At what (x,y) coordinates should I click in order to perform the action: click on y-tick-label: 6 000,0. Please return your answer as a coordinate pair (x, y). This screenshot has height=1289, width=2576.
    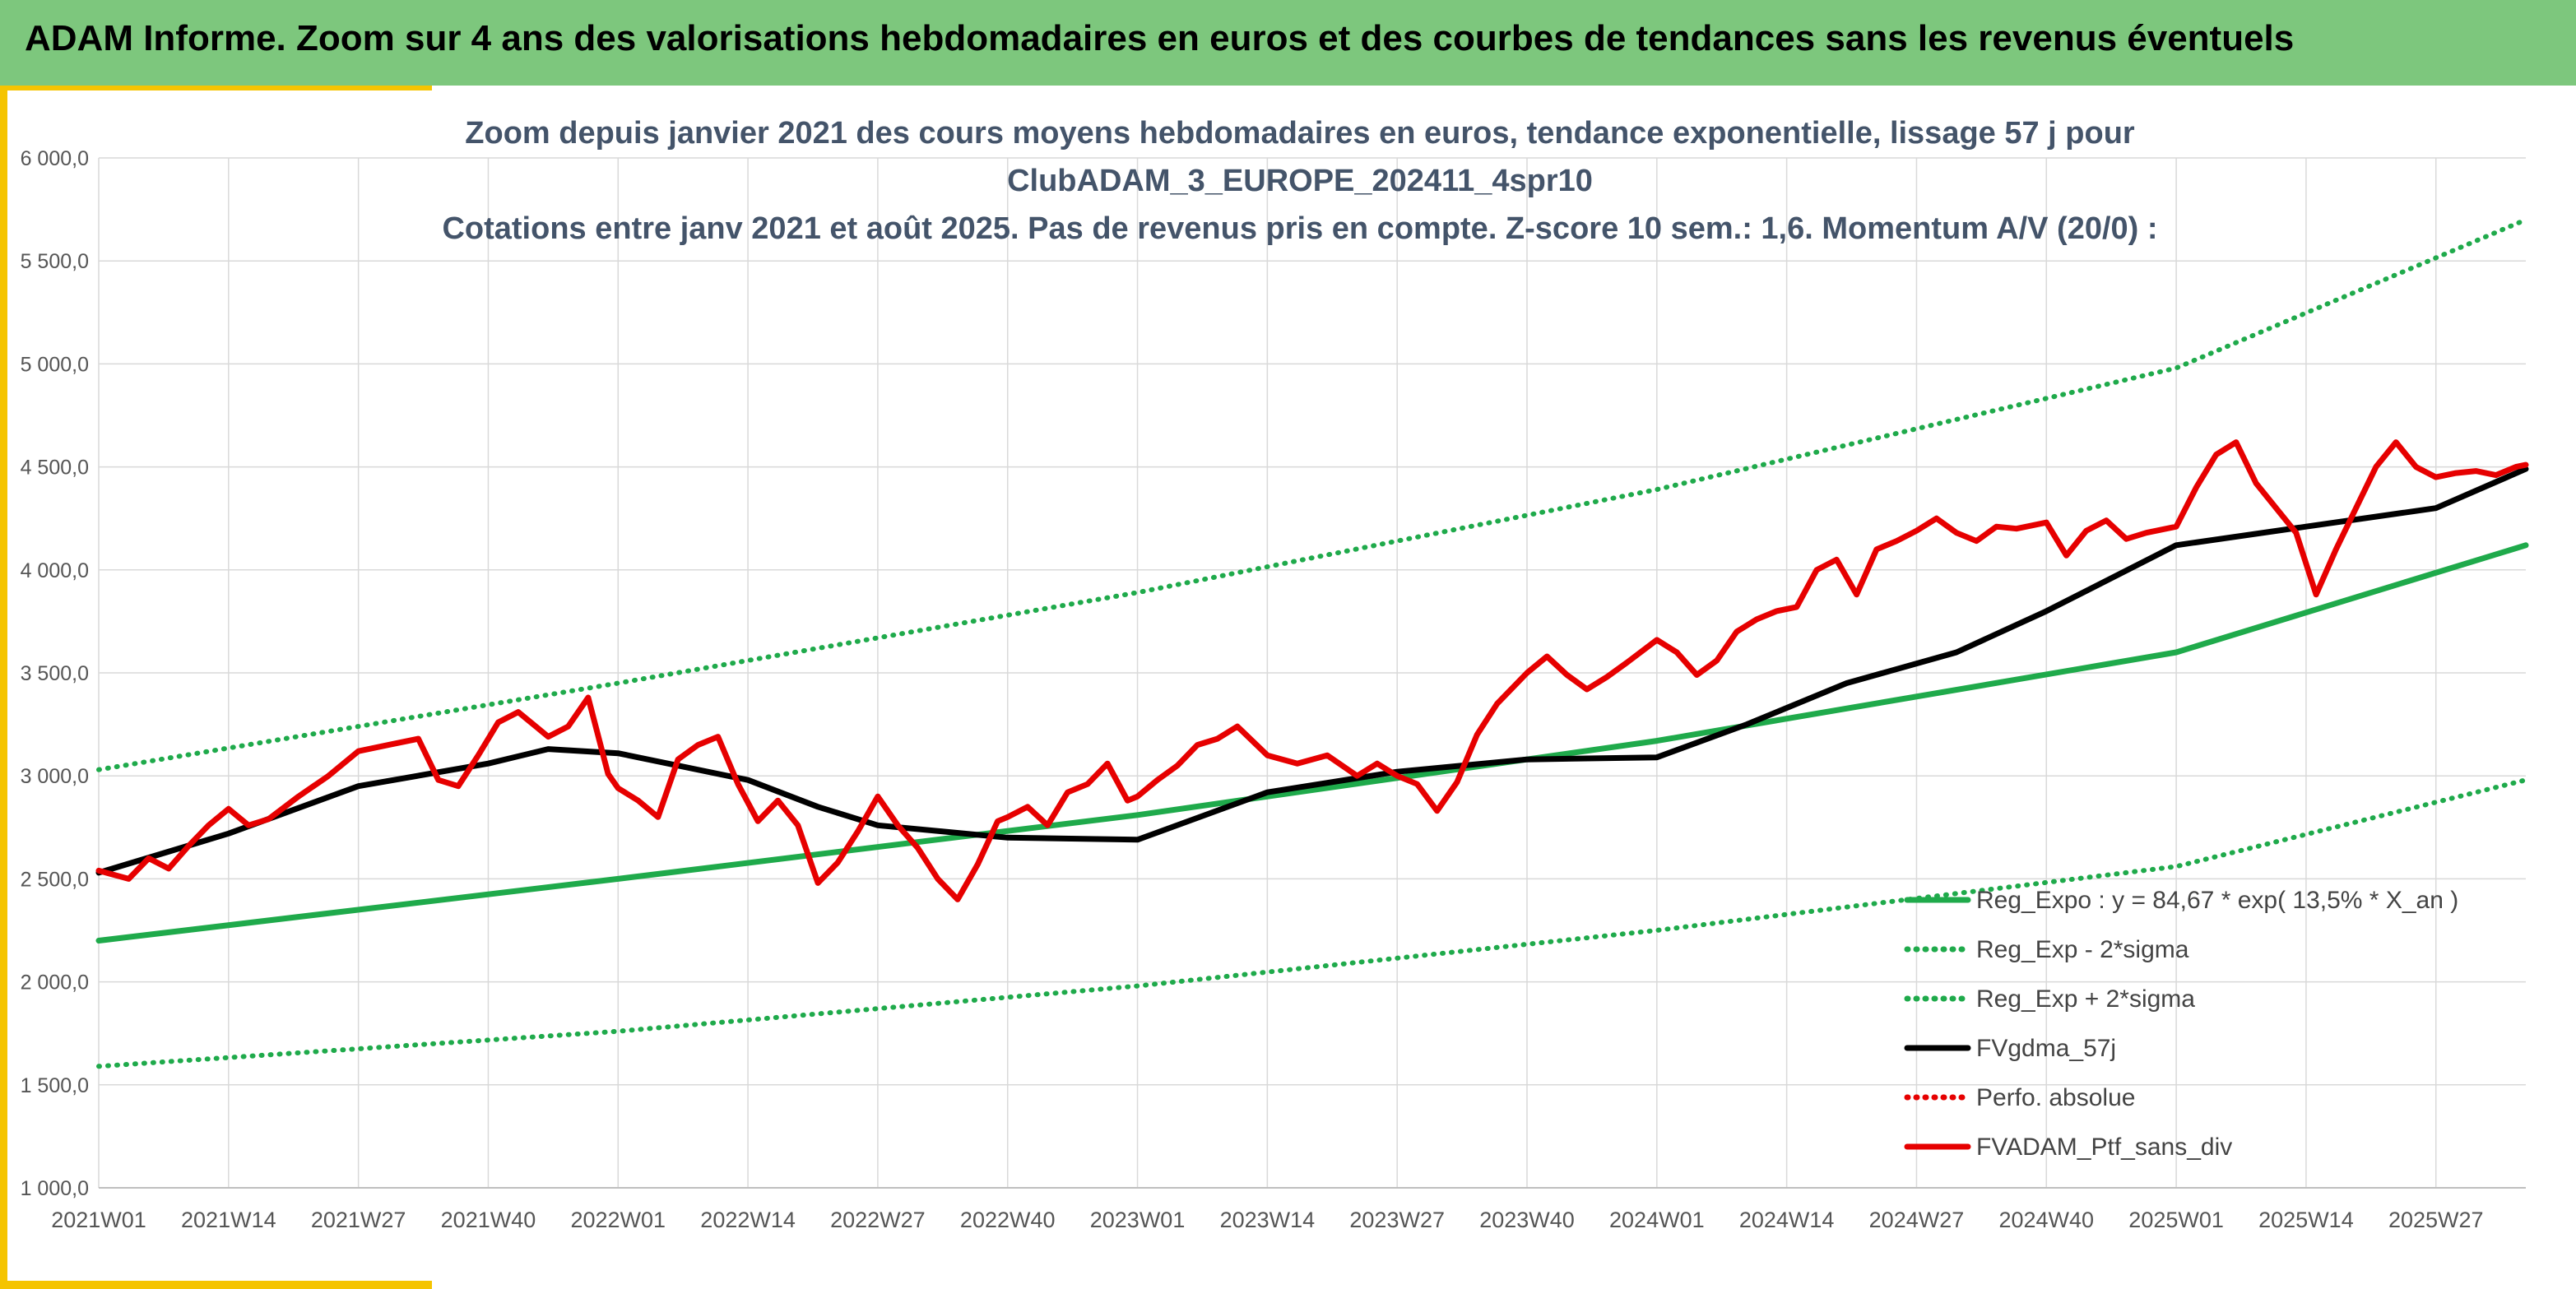
    Looking at the image, I should click on (55, 158).